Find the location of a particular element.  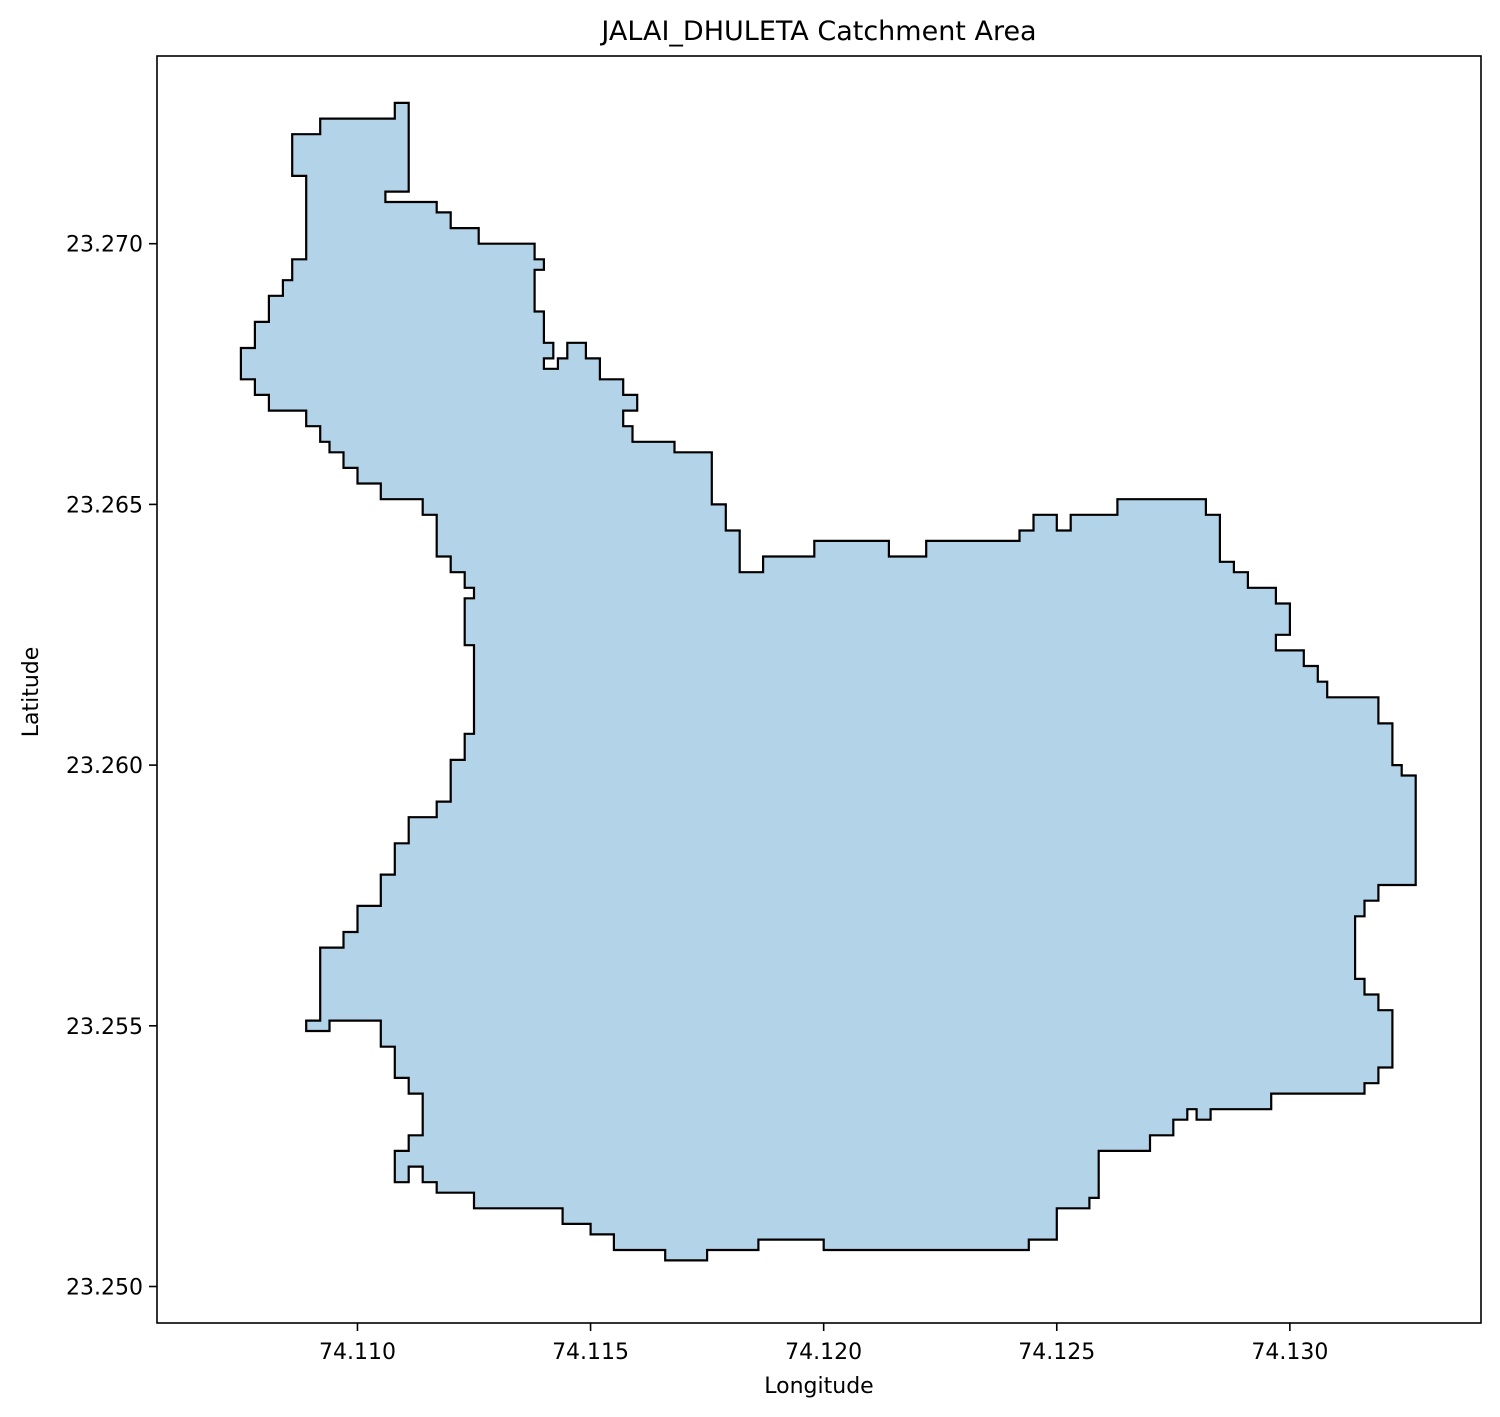

y-tick-label: 23.265 is located at coordinates (104, 505).